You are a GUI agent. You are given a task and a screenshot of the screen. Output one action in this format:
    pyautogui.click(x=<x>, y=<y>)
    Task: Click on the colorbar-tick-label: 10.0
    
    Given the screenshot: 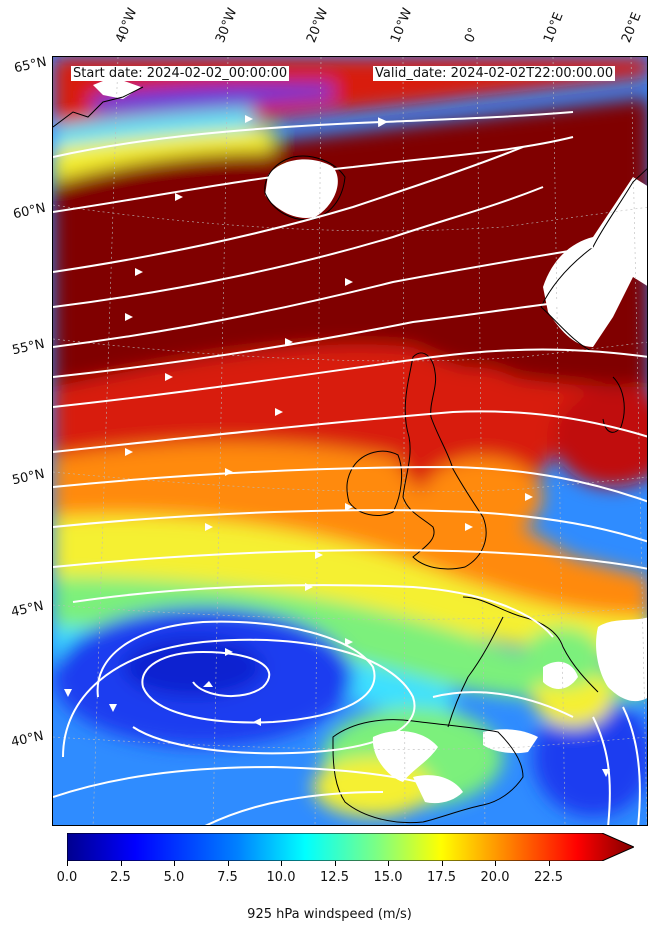 What is the action you would take?
    pyautogui.click(x=281, y=877)
    